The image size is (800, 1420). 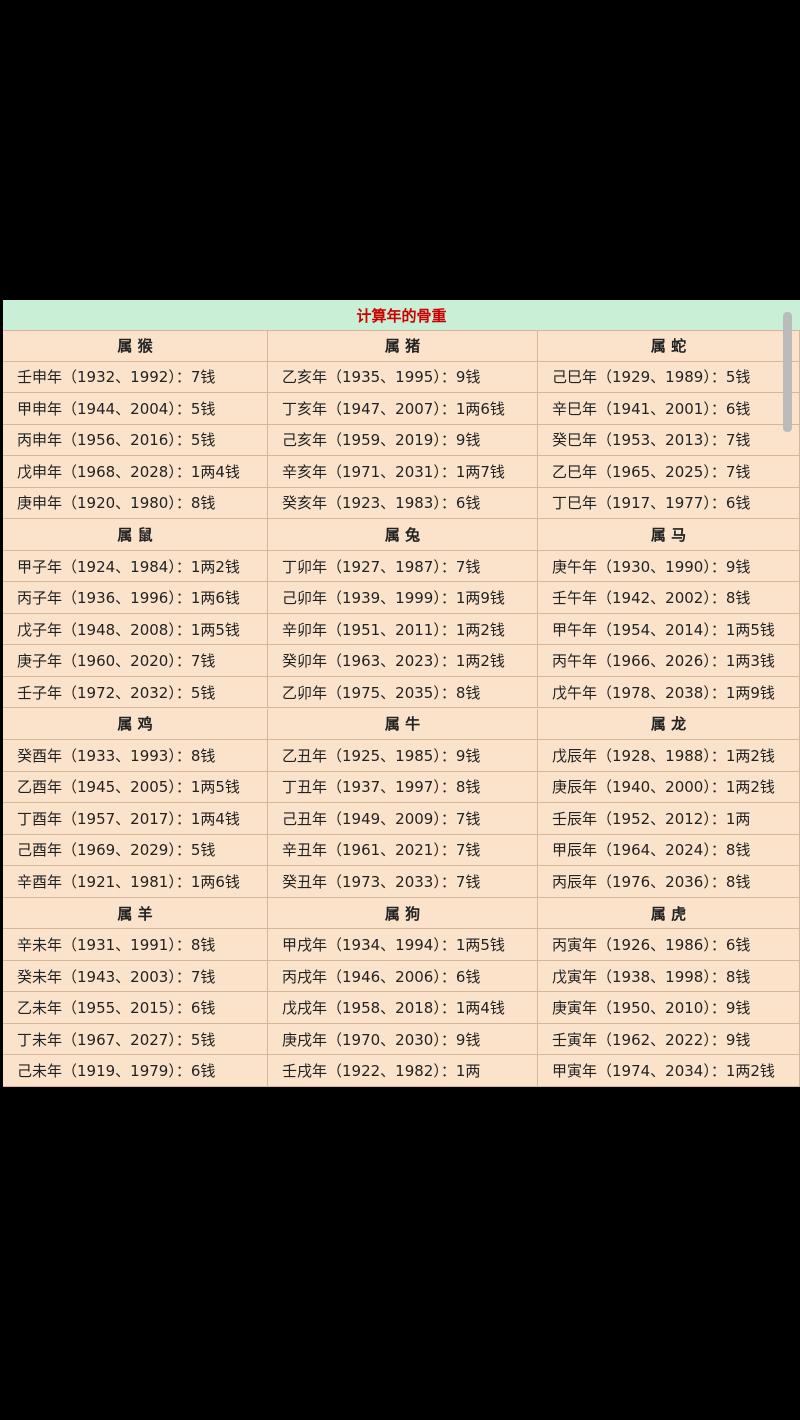 I want to click on weight-cell: 戊辰年（1928、1988）：1两2钱, so click(x=669, y=756).